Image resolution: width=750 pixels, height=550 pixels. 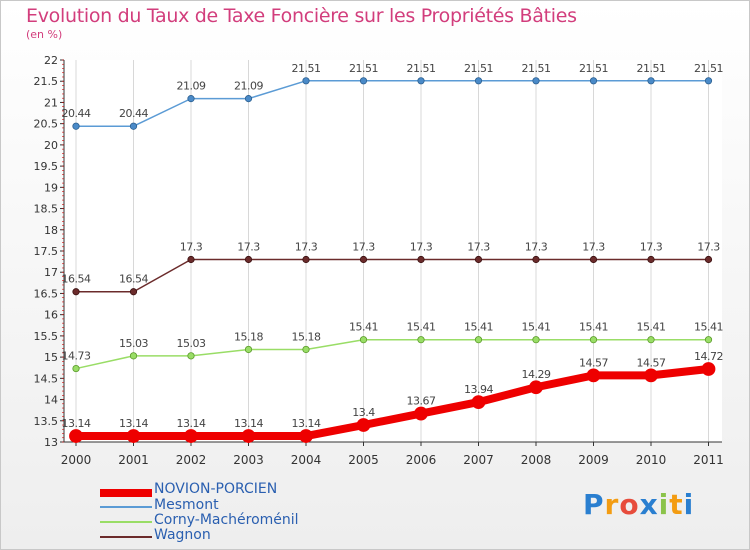 What do you see at coordinates (226, 520) in the screenshot?
I see `legend-label: Corny-Machéroménil` at bounding box center [226, 520].